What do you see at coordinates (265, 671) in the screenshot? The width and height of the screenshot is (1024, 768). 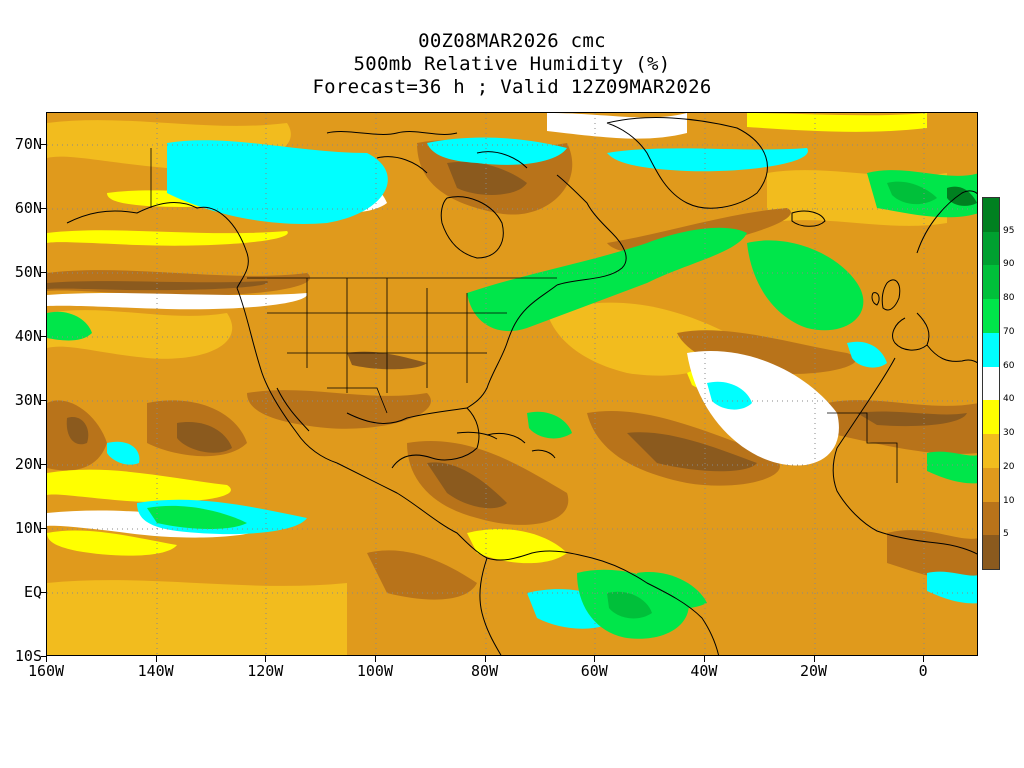 I see `lon-label: 120W` at bounding box center [265, 671].